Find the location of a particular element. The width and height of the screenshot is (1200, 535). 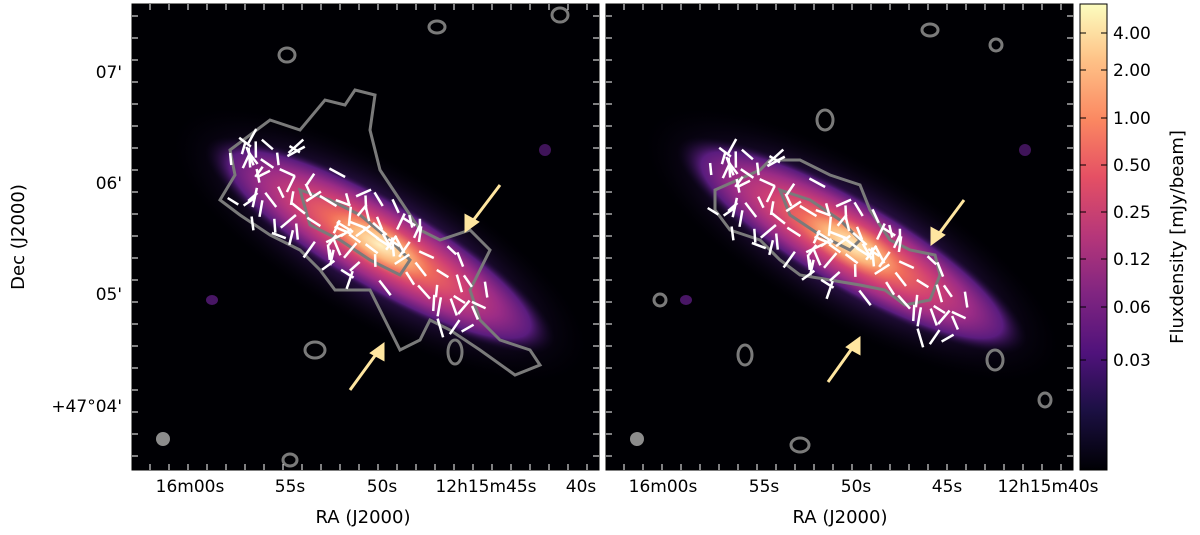

colorbar-label: Fluxdensity [mJy/beam] is located at coordinates (1177, 237).